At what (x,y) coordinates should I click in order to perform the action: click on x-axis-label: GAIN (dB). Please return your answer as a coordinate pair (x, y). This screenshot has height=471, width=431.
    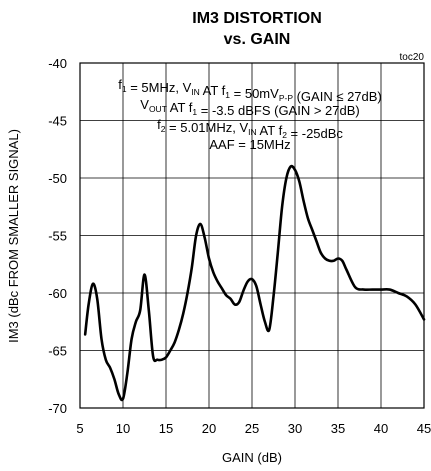
    Looking at the image, I should click on (252, 457).